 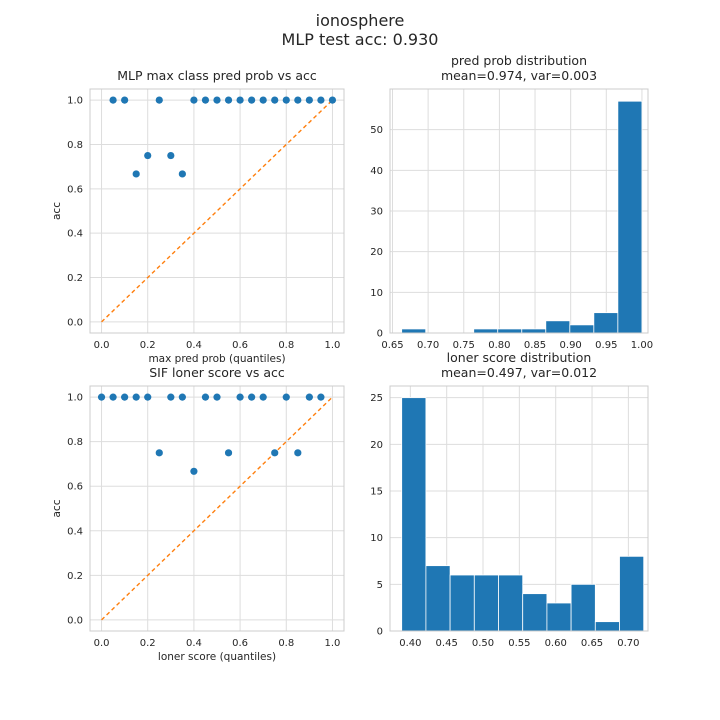 I want to click on chart-title: MLP max class pred prob vs acc, so click(x=217, y=75).